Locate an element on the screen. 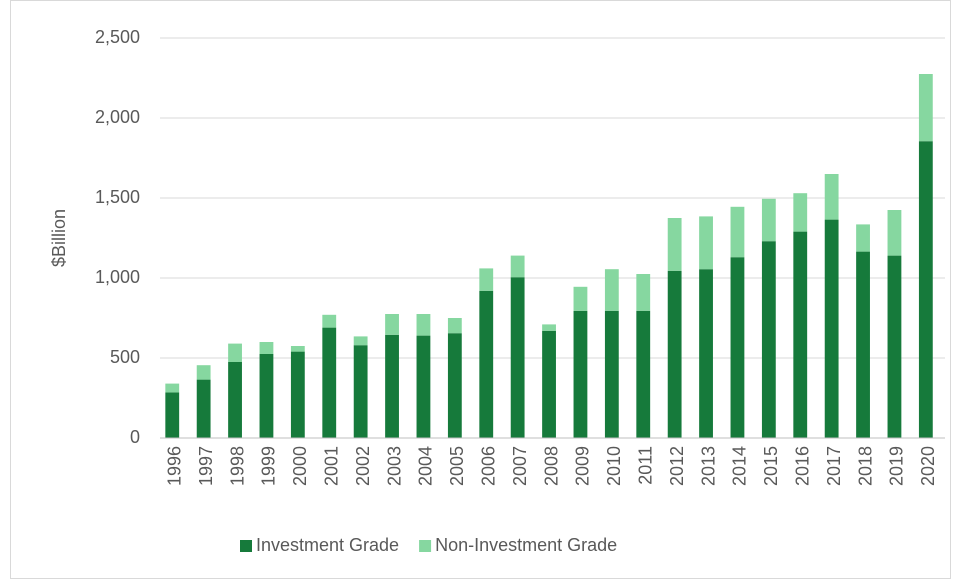 The height and width of the screenshot is (585, 958). y-tick-label: 0 is located at coordinates (135, 437).